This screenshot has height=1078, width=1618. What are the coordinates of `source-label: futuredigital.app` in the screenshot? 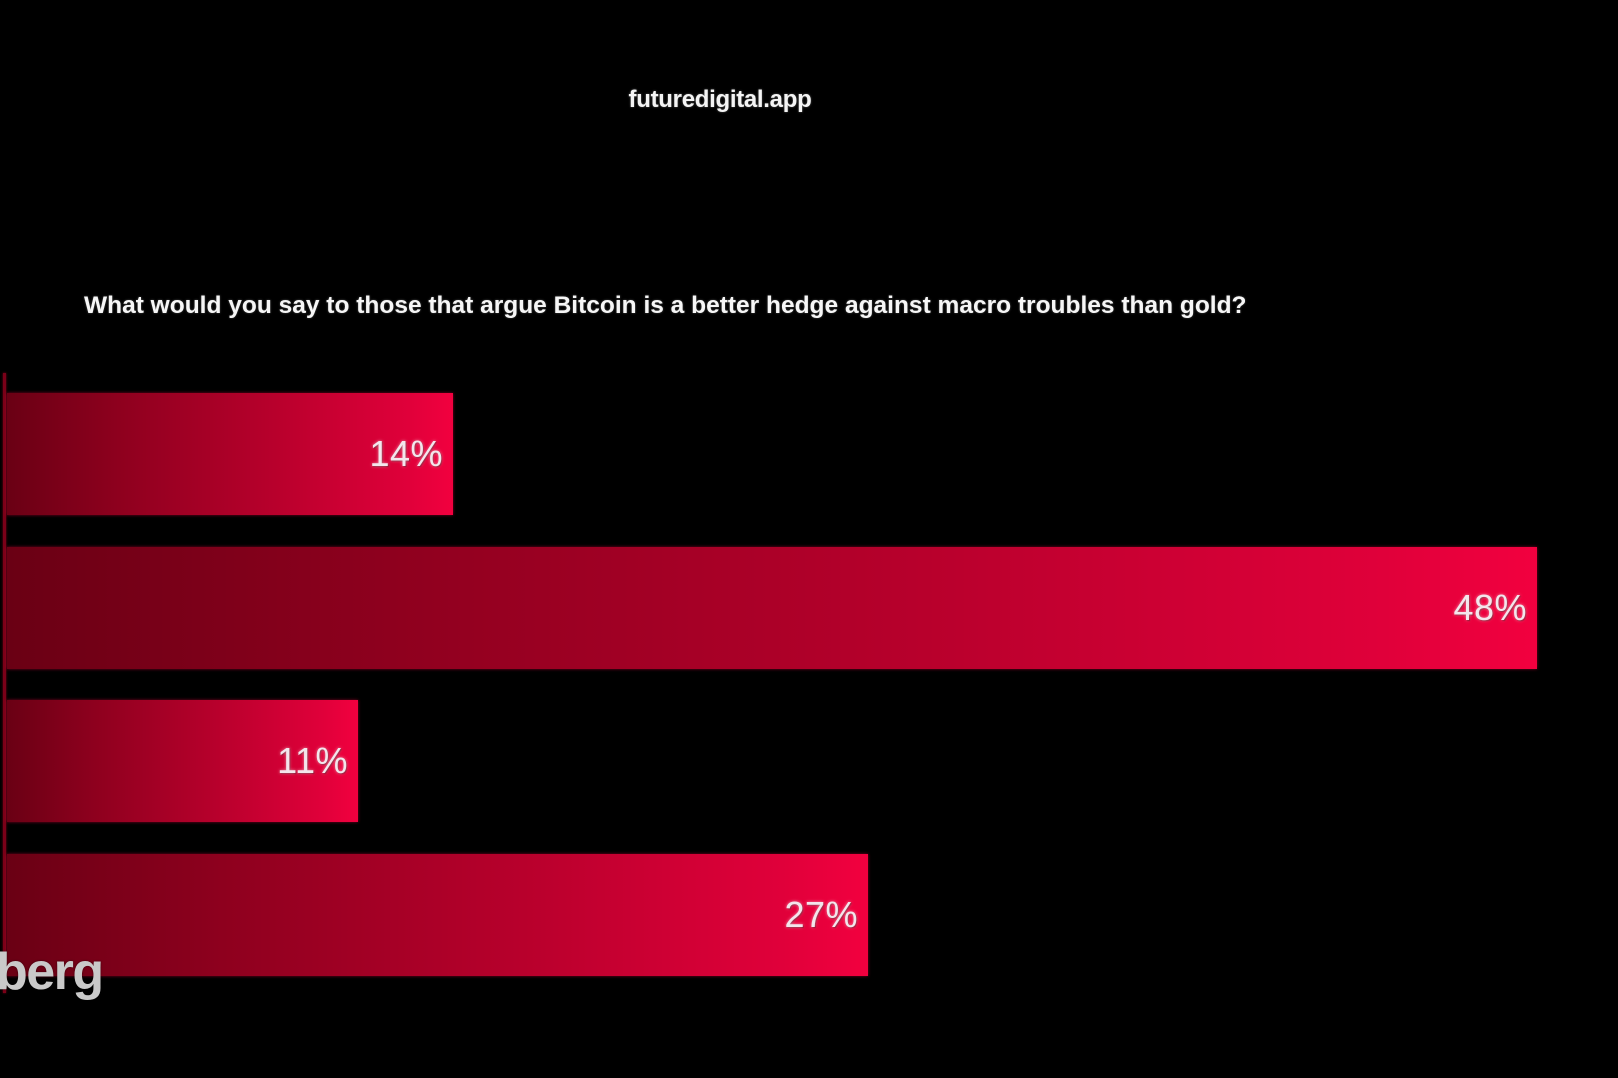 It's located at (720, 99).